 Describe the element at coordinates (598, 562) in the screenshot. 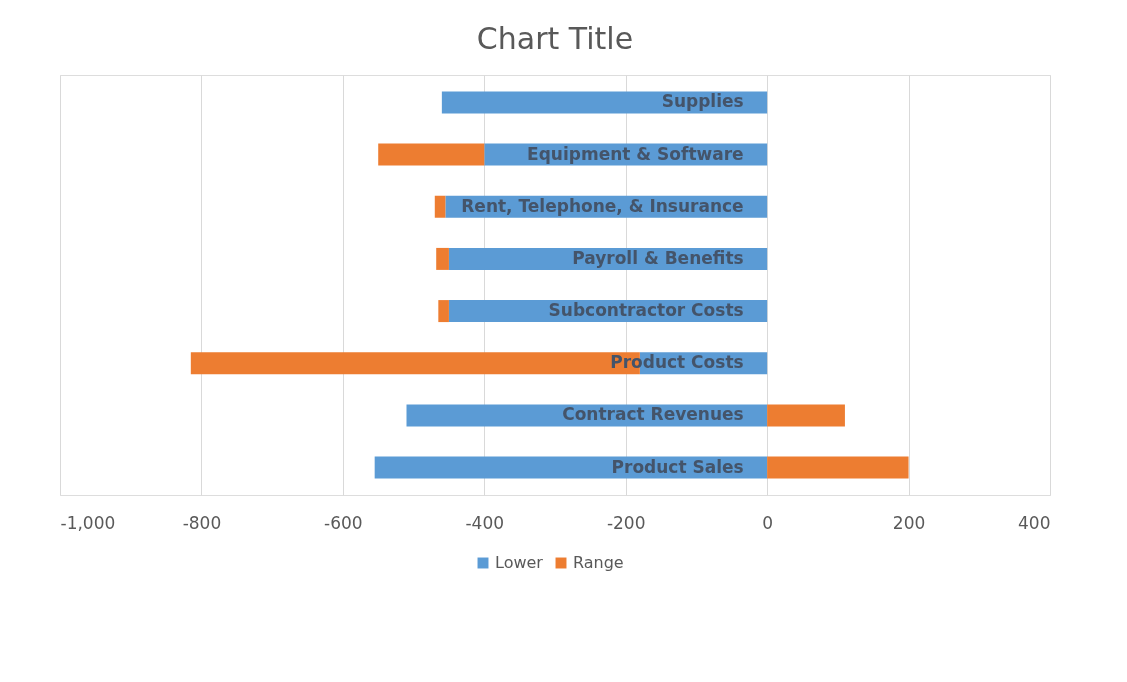

I see `legend-label: Range` at that location.